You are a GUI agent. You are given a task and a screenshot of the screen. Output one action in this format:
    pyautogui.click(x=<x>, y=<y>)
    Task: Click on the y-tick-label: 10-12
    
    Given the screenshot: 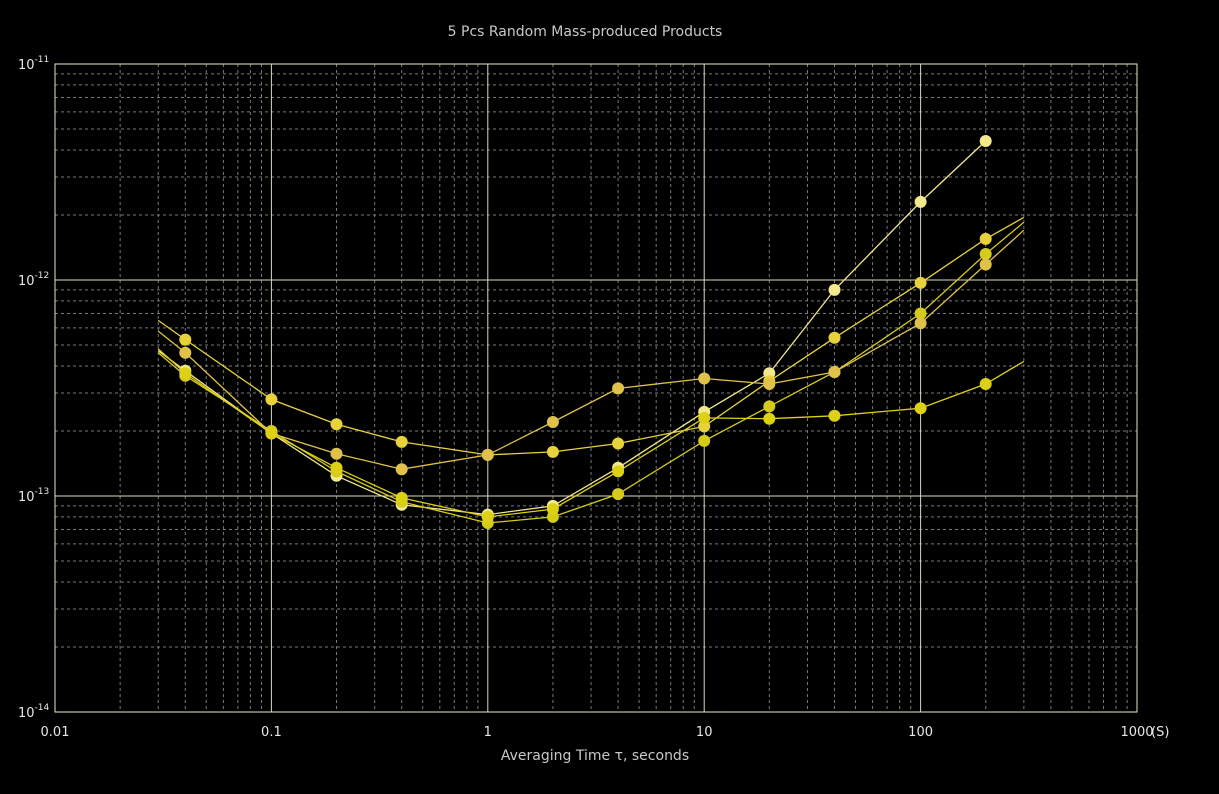 What is the action you would take?
    pyautogui.click(x=33, y=280)
    